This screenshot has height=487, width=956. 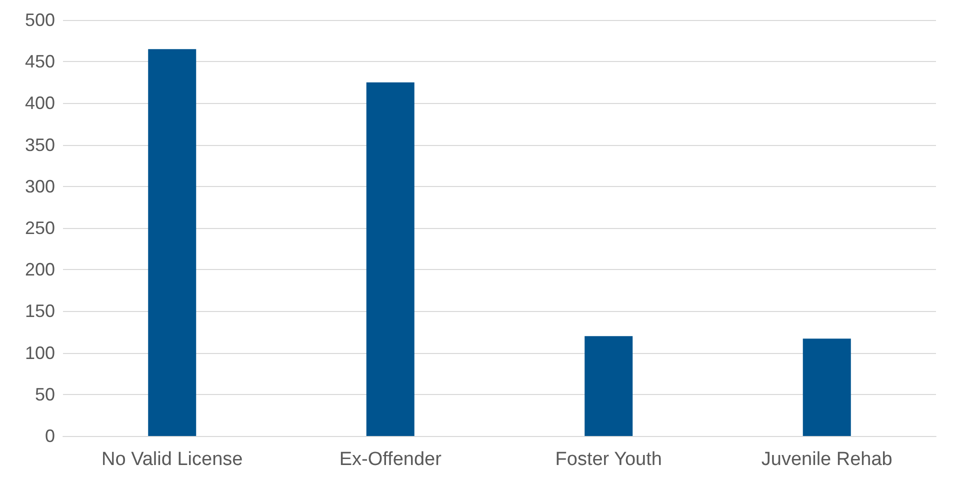 I want to click on y-tick-label: 300, so click(x=39, y=186).